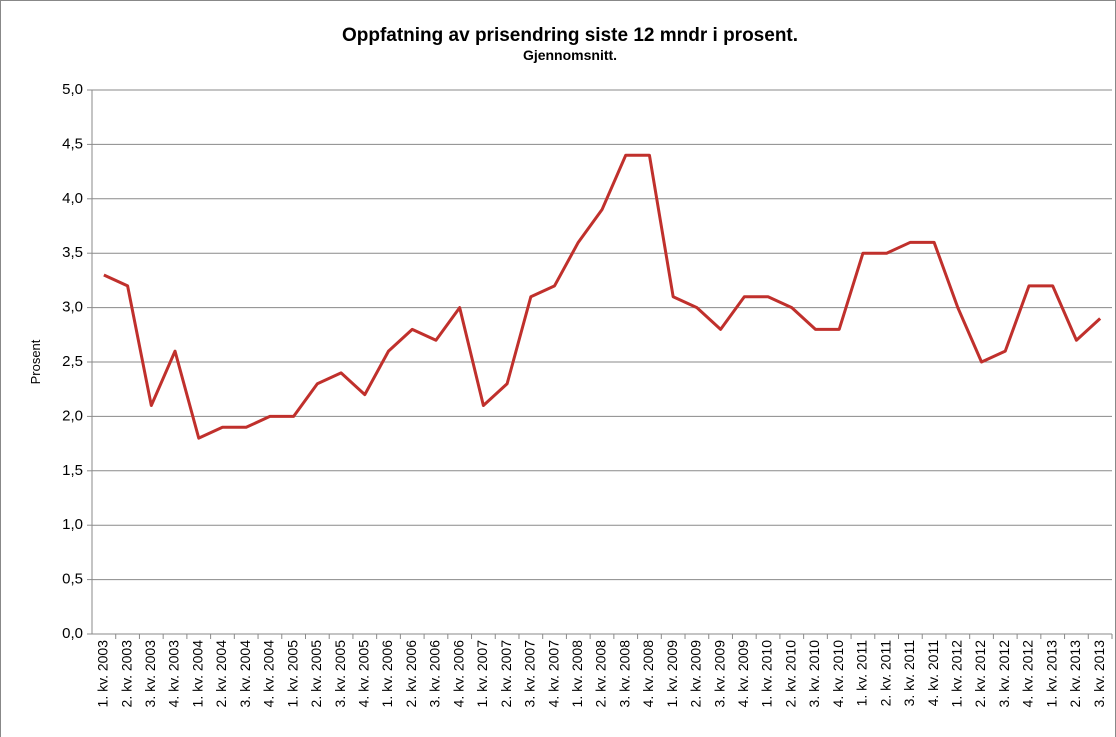 This screenshot has width=1116, height=737. Describe the element at coordinates (933, 673) in the screenshot. I see `x-tick-label: 4. kv. 2011` at that location.